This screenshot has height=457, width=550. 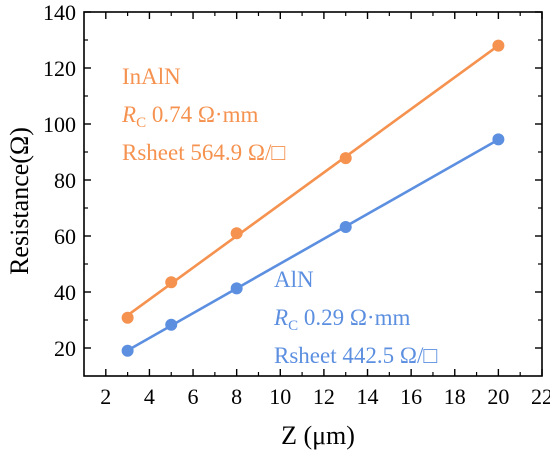 I want to click on x-axis-label: Z (μm), so click(x=318, y=435).